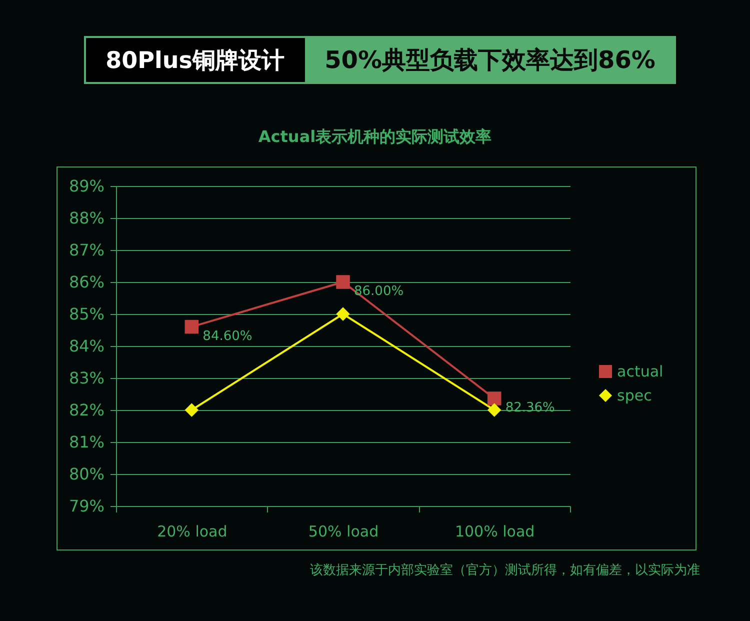 The width and height of the screenshot is (750, 621). Describe the element at coordinates (490, 60) in the screenshot. I see `chart-subtitle: 50%典型负载下效率达到86%` at that location.